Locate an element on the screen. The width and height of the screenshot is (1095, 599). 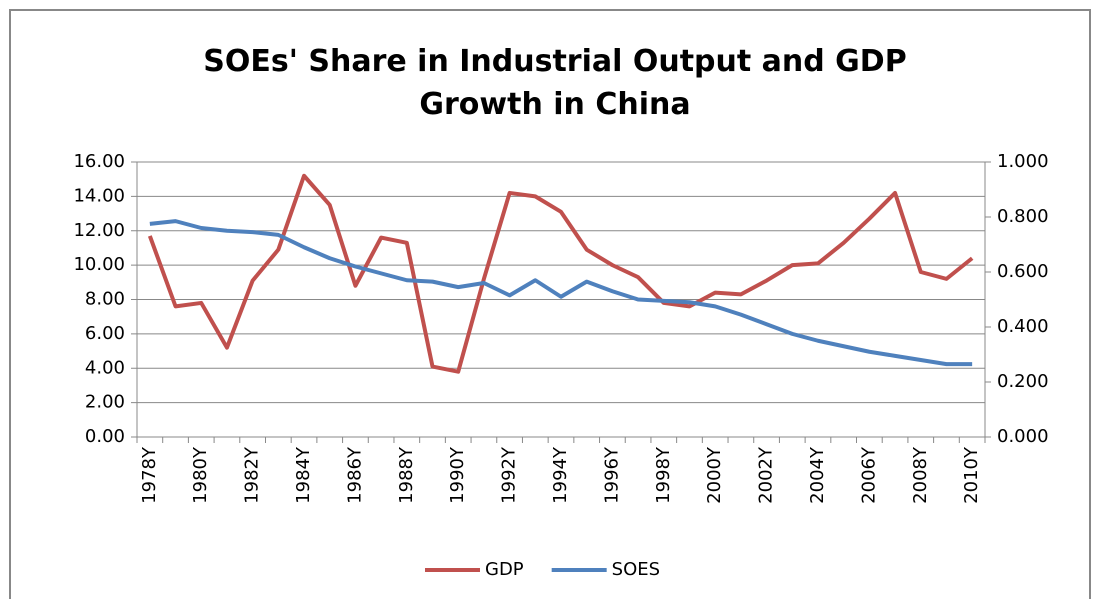
legend-label: SOES is located at coordinates (636, 569).